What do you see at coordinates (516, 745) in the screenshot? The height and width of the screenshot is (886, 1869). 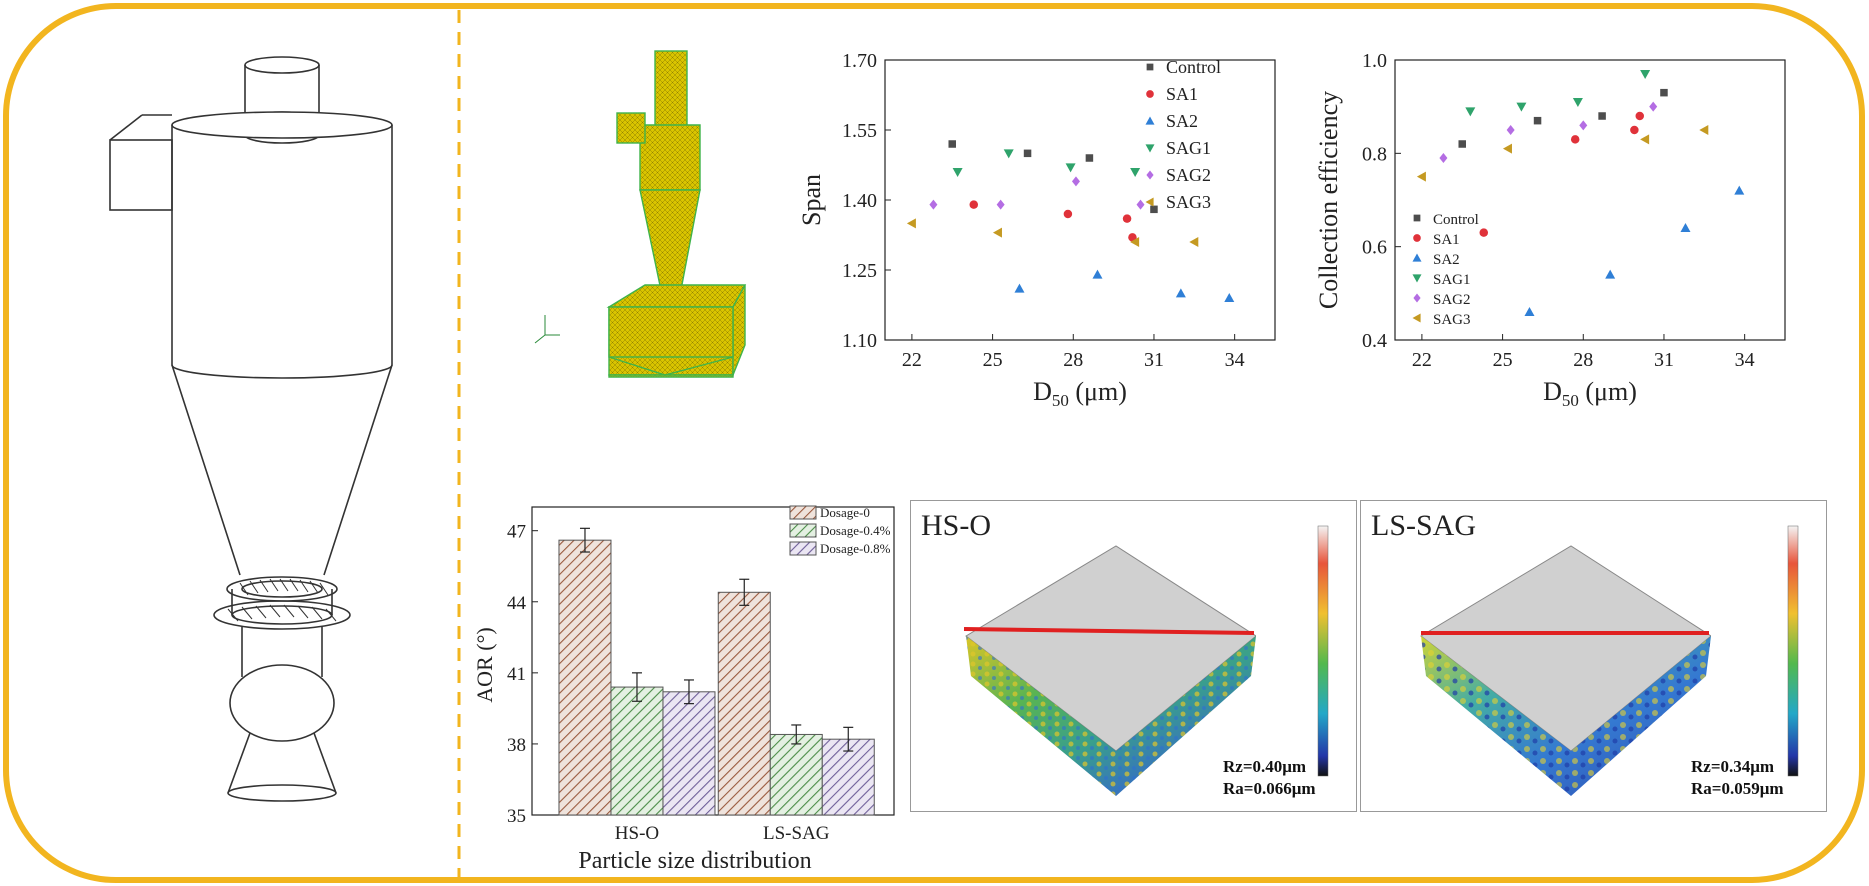 I see `y-tick-label: 38` at bounding box center [516, 745].